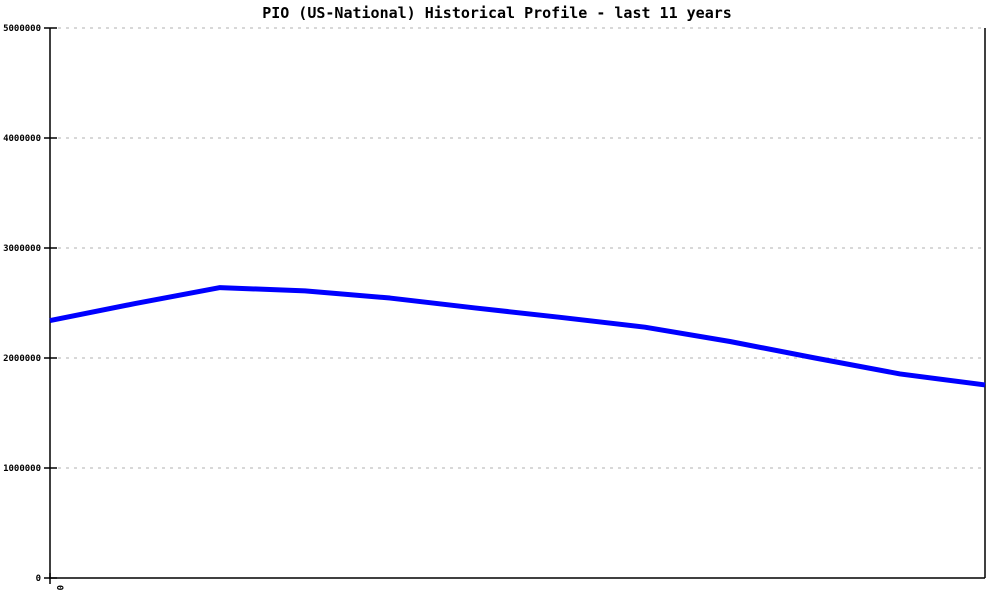  I want to click on x-tick-label: 0, so click(59, 587).